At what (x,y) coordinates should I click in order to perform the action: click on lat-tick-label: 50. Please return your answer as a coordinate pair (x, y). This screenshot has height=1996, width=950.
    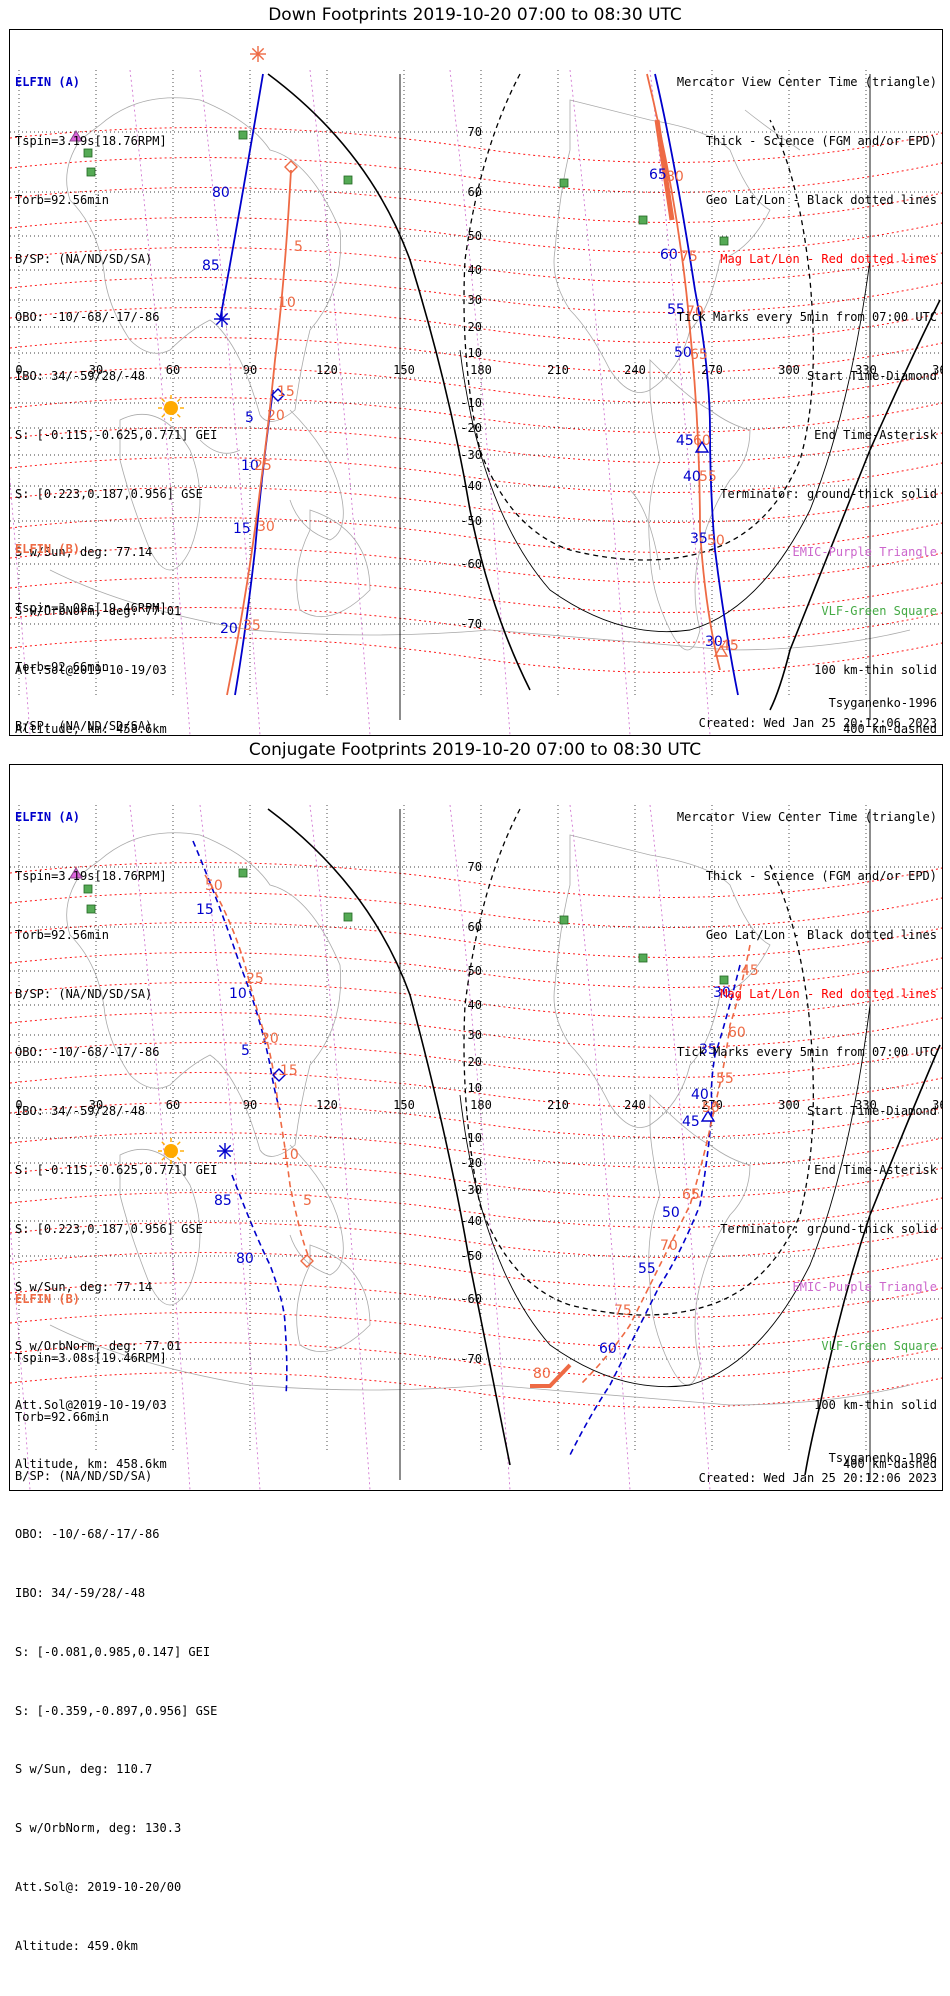
    Looking at the image, I should click on (475, 236).